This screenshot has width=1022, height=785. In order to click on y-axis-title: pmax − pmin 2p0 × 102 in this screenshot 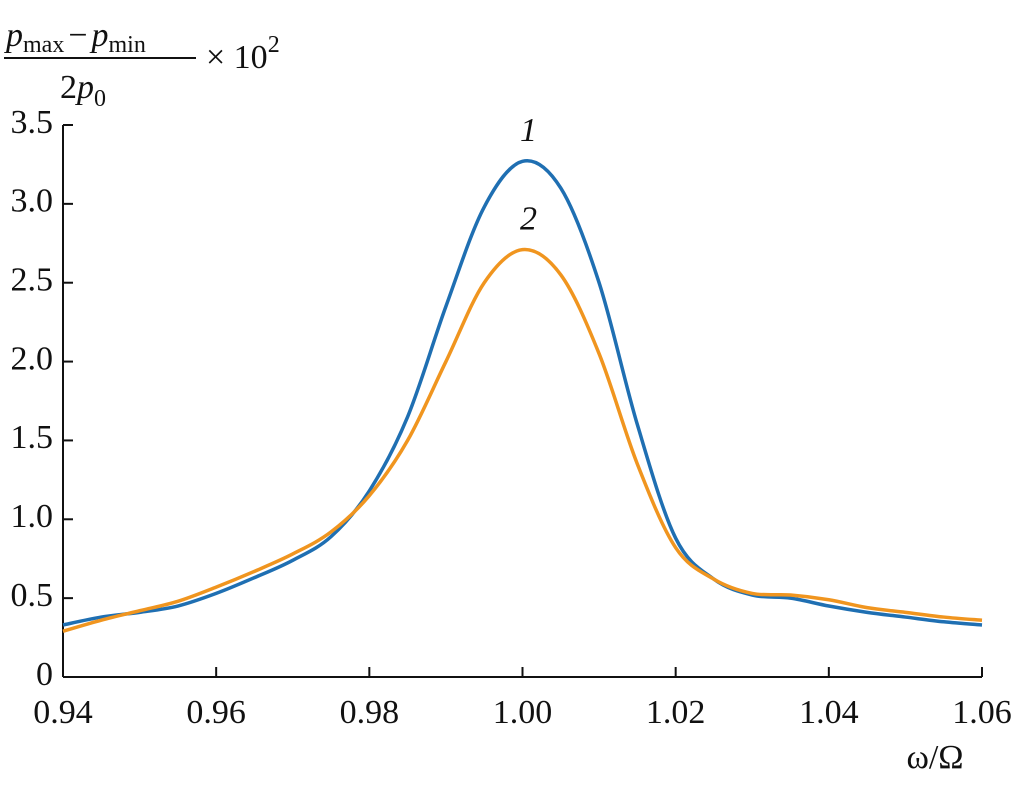, I will do `click(142, 64)`.